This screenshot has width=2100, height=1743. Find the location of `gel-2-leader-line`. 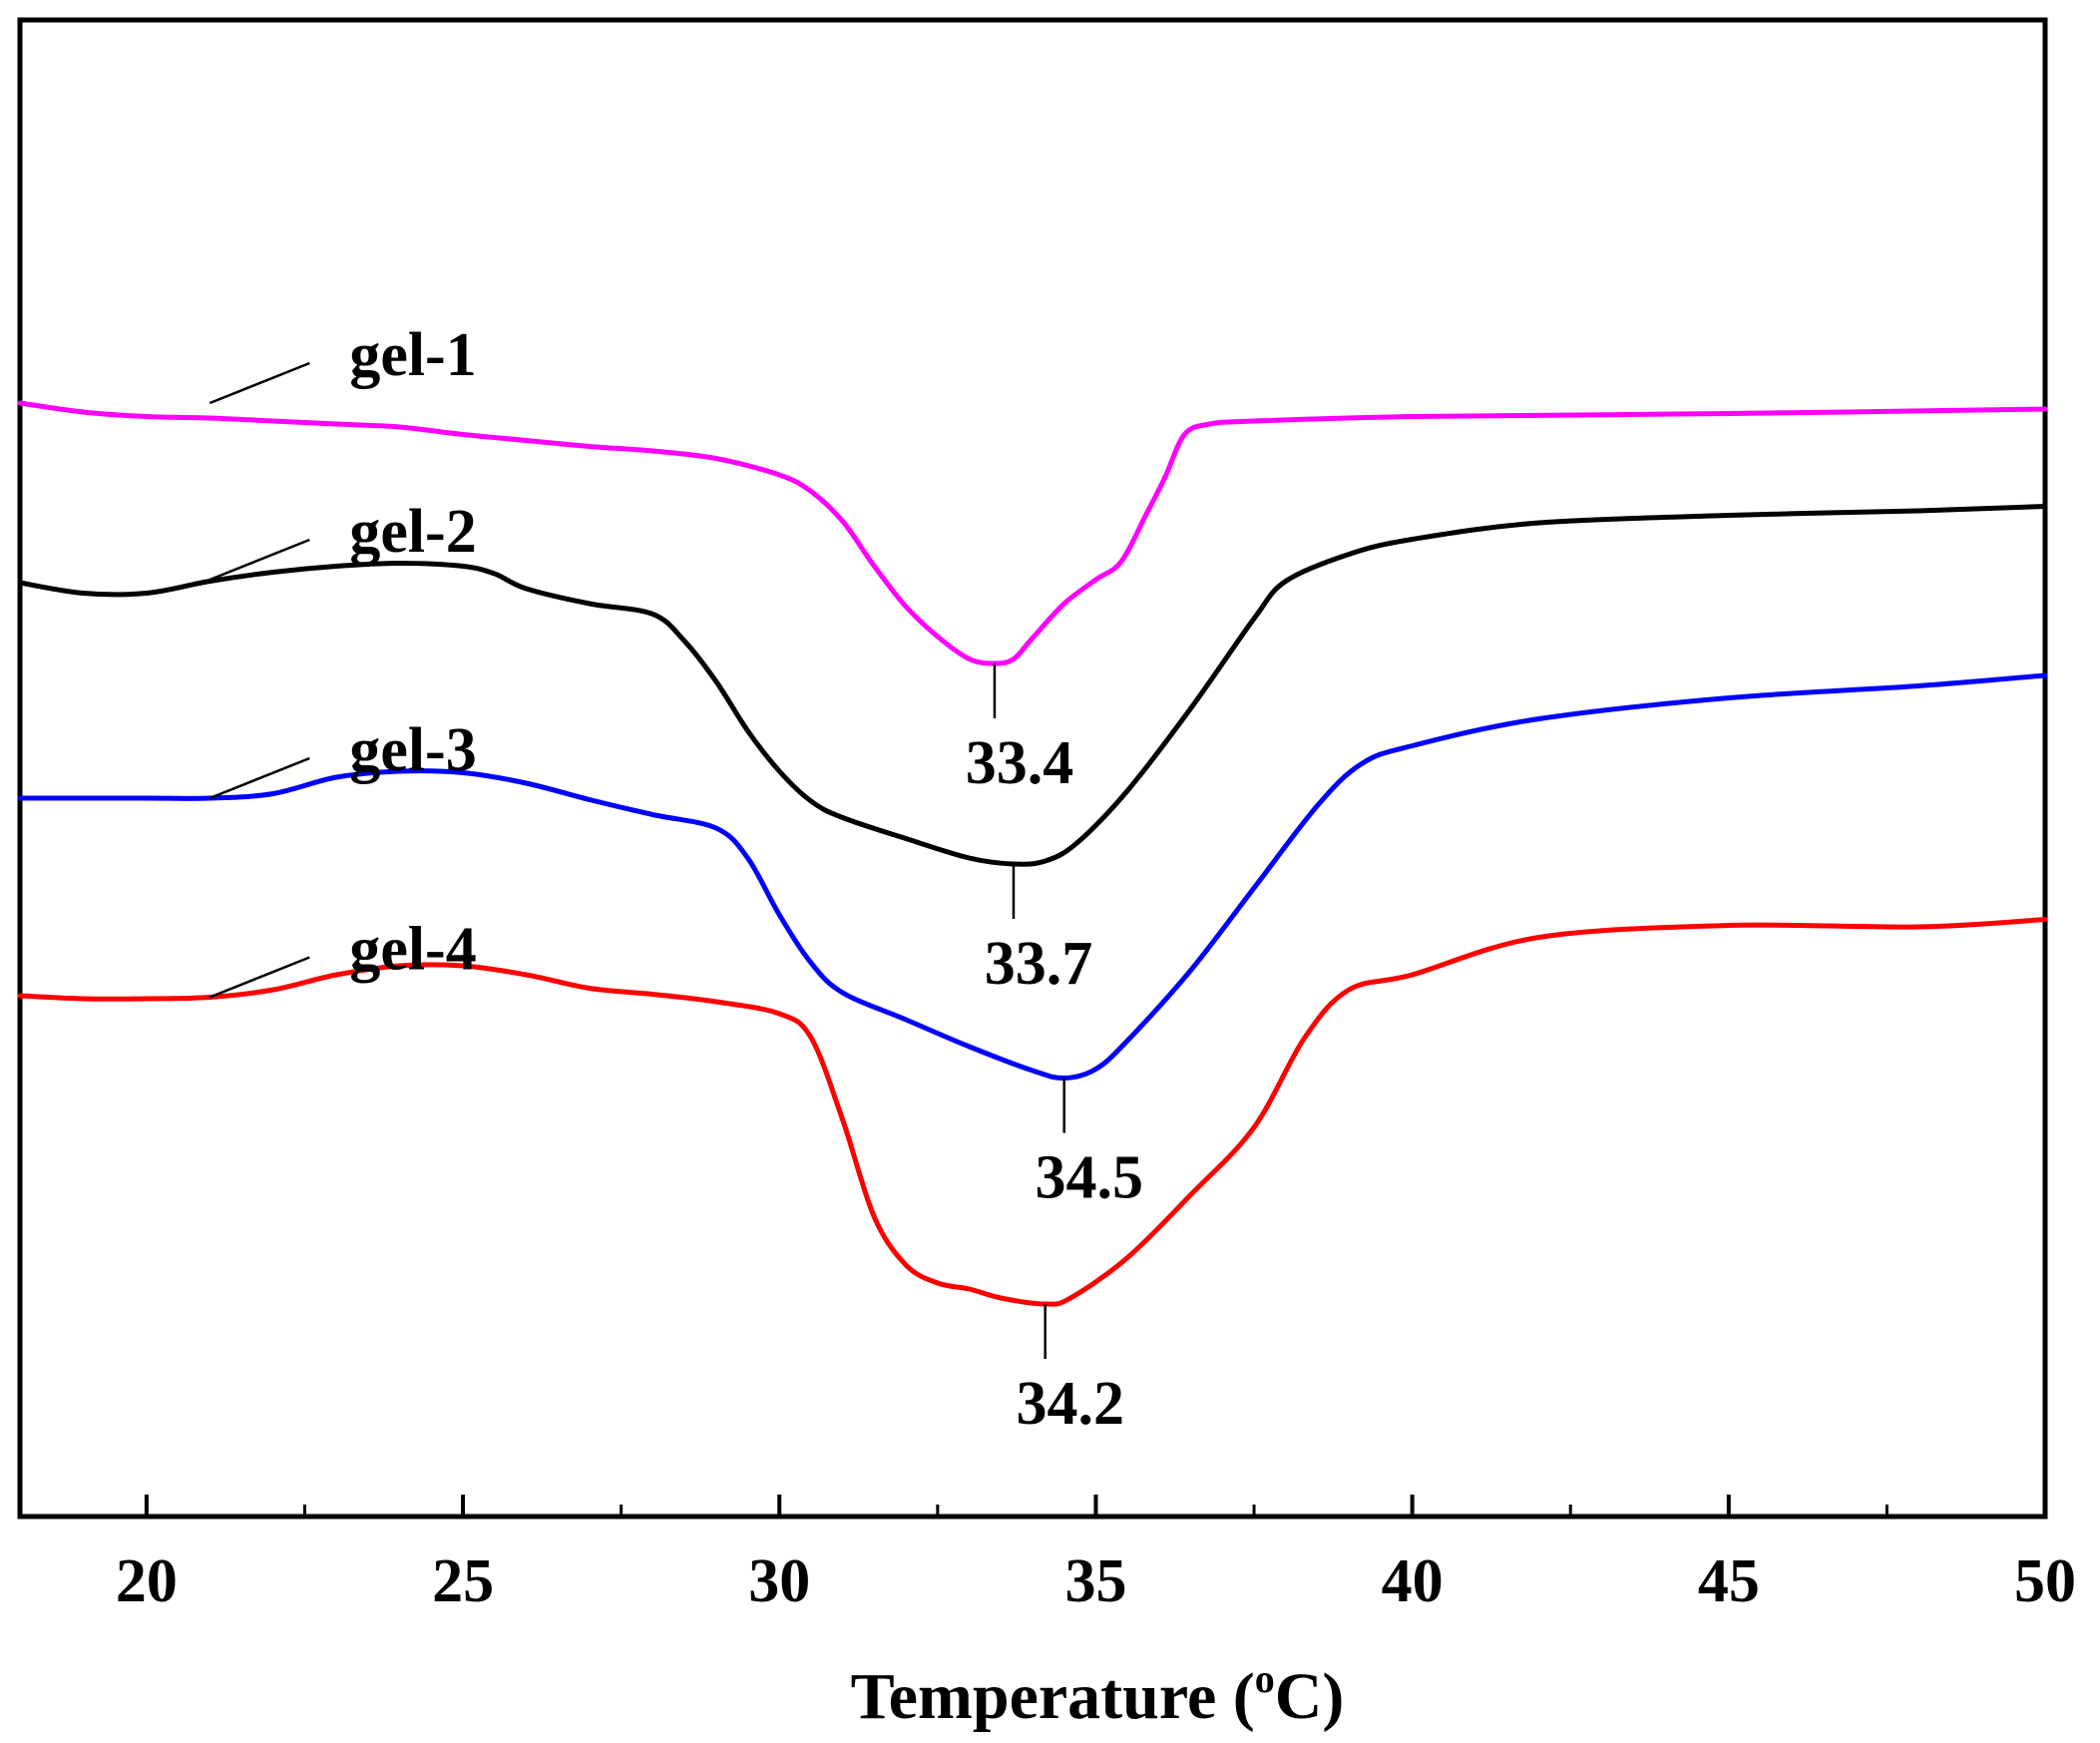

gel-2-leader-line is located at coordinates (259, 560).